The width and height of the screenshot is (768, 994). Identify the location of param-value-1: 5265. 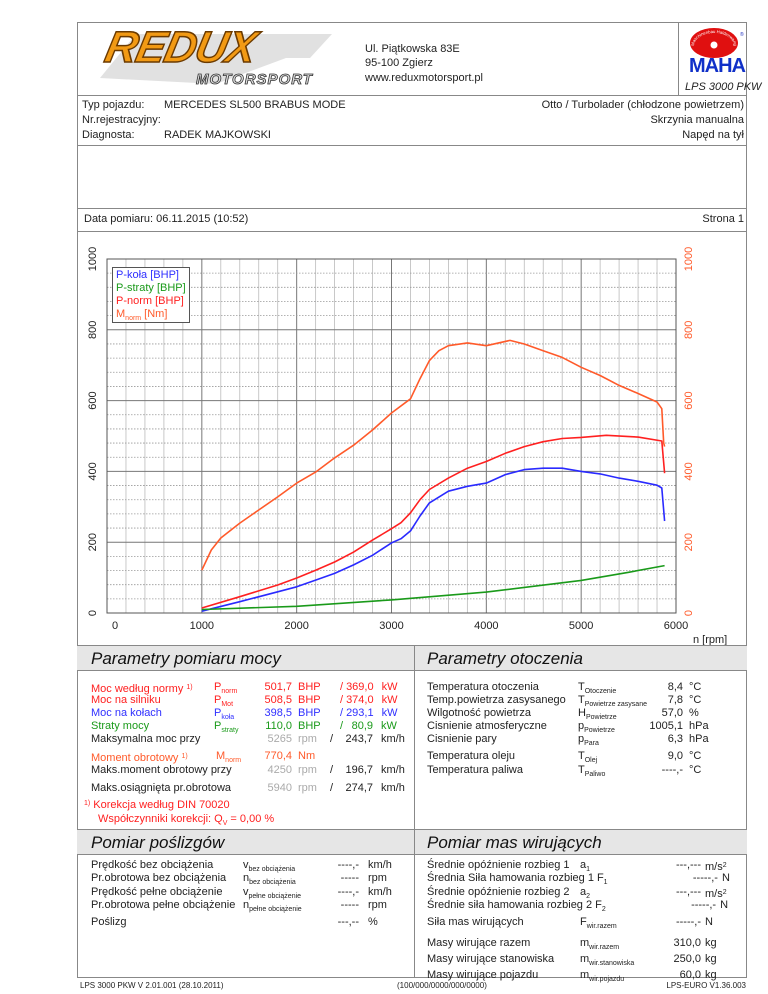
(279, 739).